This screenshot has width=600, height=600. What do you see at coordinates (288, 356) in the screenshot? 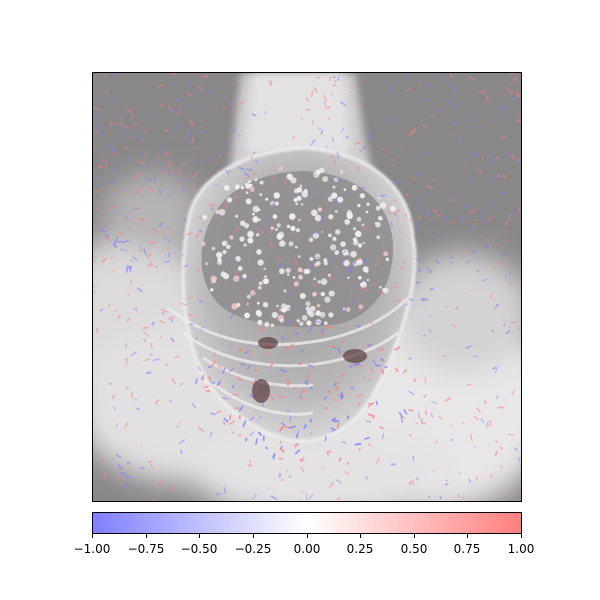
I see `head-ridges` at bounding box center [288, 356].